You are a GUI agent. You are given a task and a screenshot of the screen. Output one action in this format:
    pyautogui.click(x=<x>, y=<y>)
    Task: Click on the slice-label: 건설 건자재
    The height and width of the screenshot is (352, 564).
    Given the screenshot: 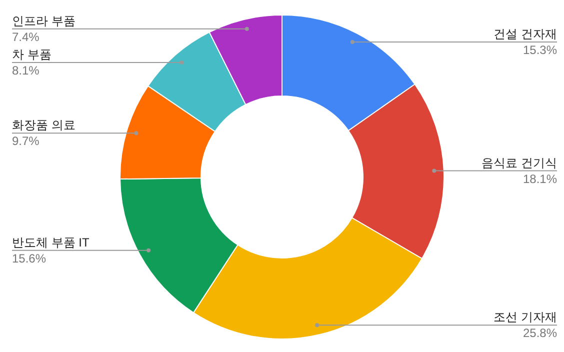 What is the action you would take?
    pyautogui.click(x=525, y=33)
    